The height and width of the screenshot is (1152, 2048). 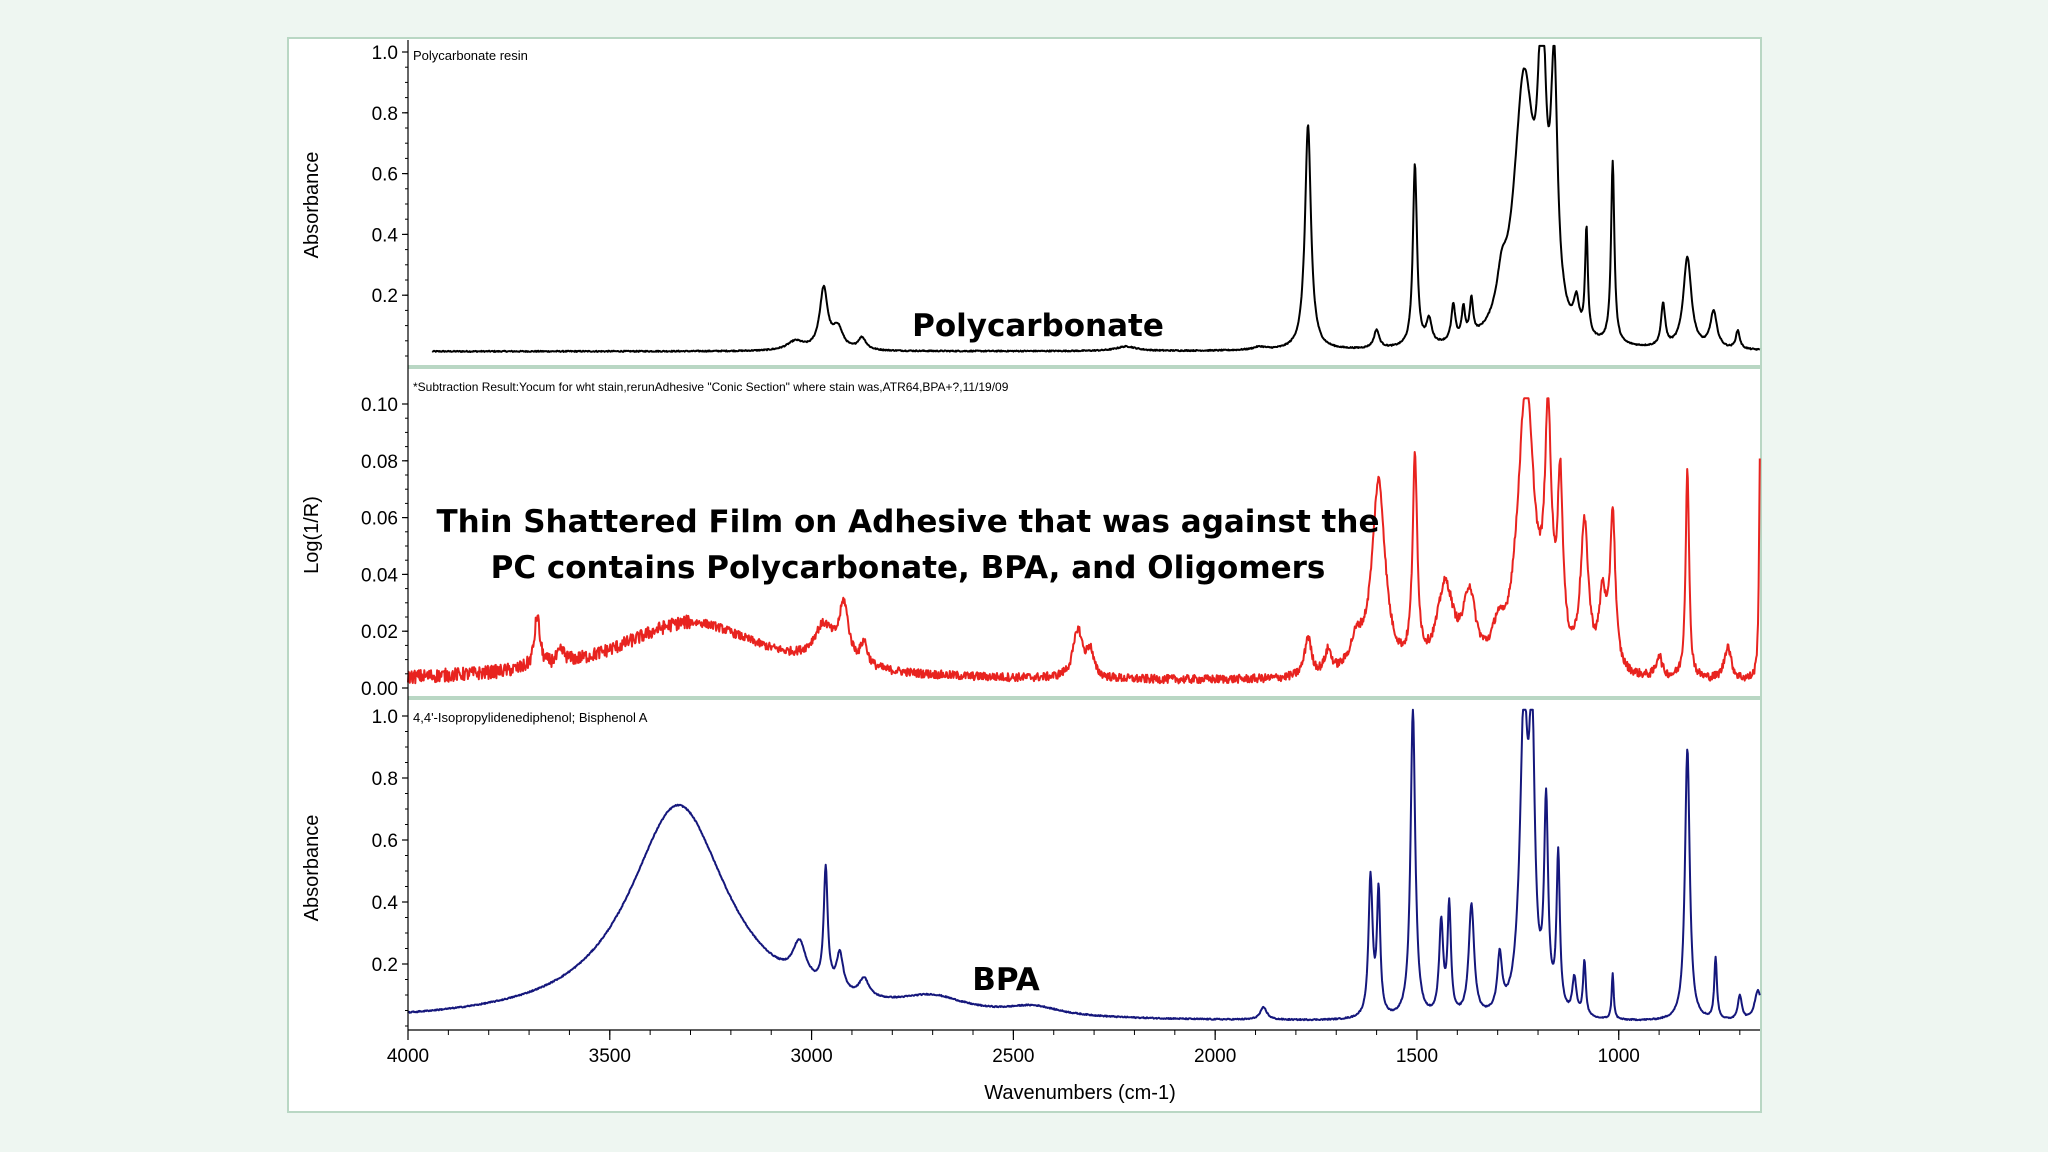 I want to click on y-tick-label: 0.02, so click(x=379, y=632).